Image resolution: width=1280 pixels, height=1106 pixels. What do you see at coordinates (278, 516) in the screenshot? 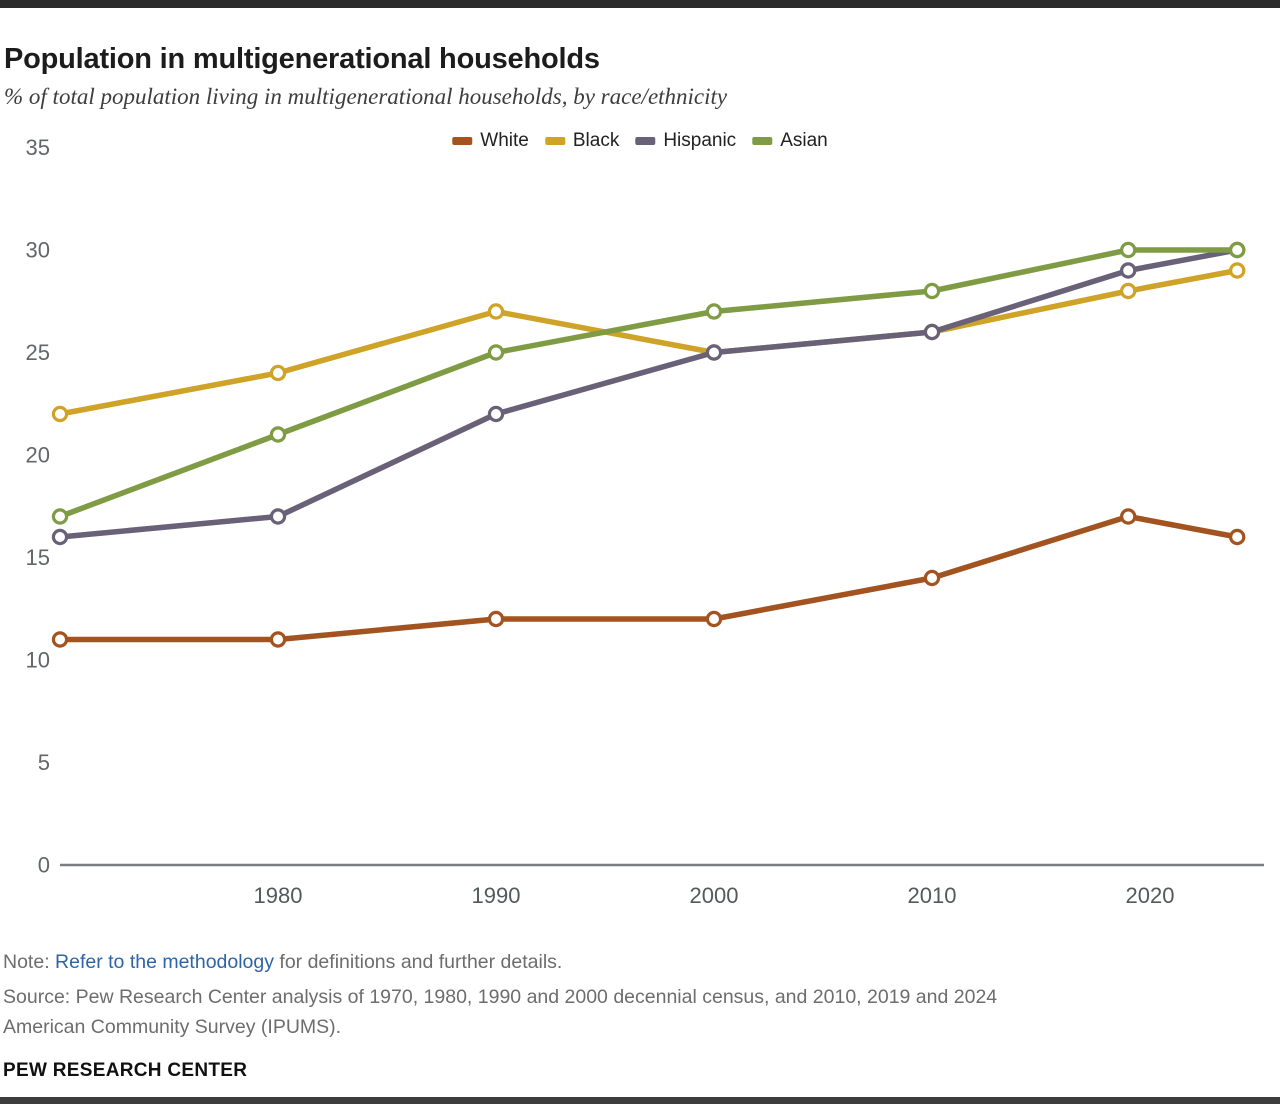
I see `marker-hispanic-1980` at bounding box center [278, 516].